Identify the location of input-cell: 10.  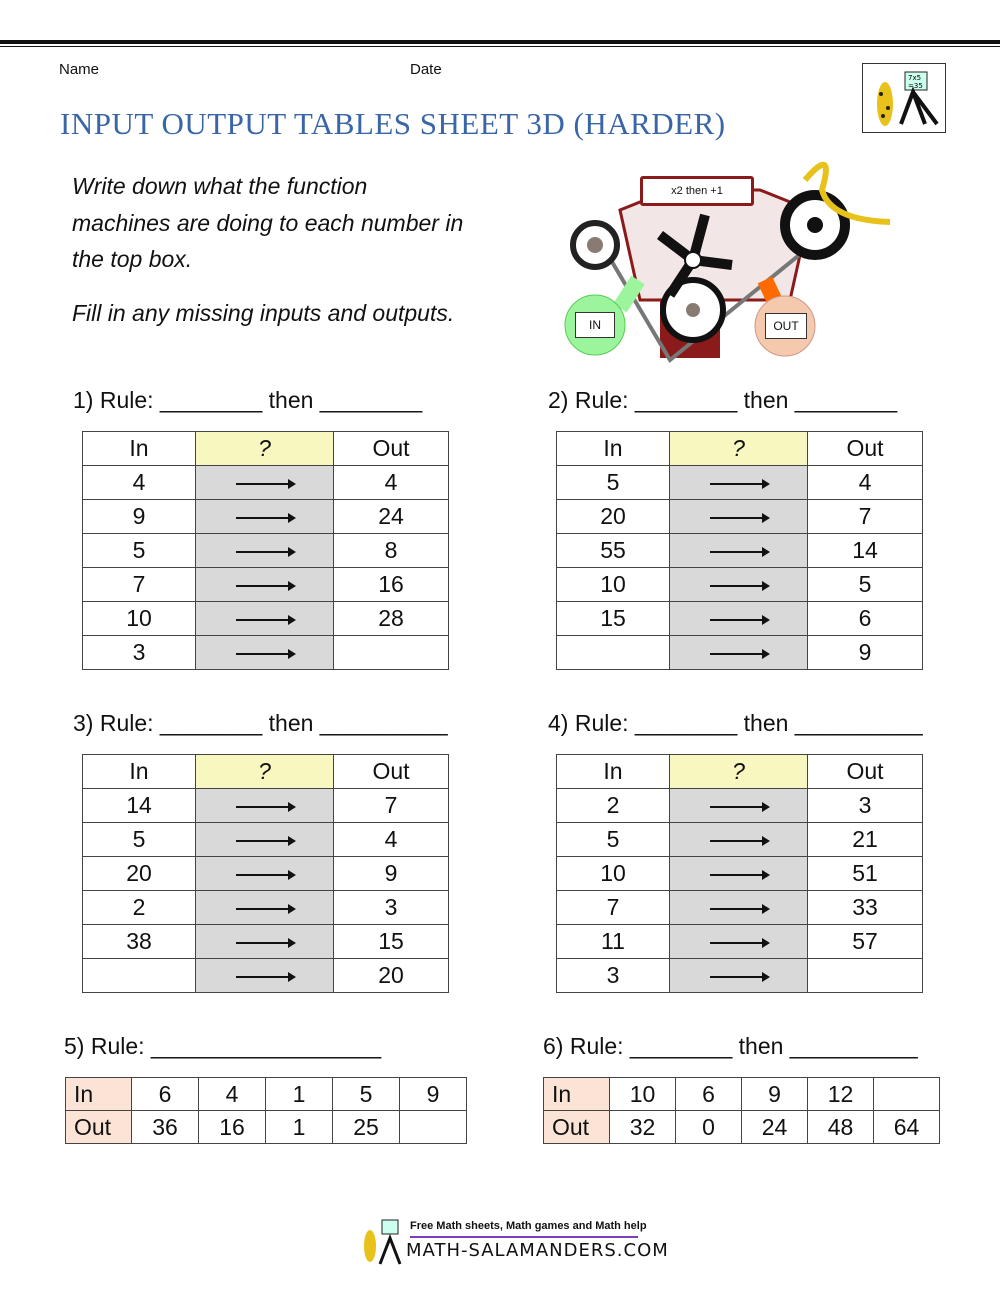
(613, 584).